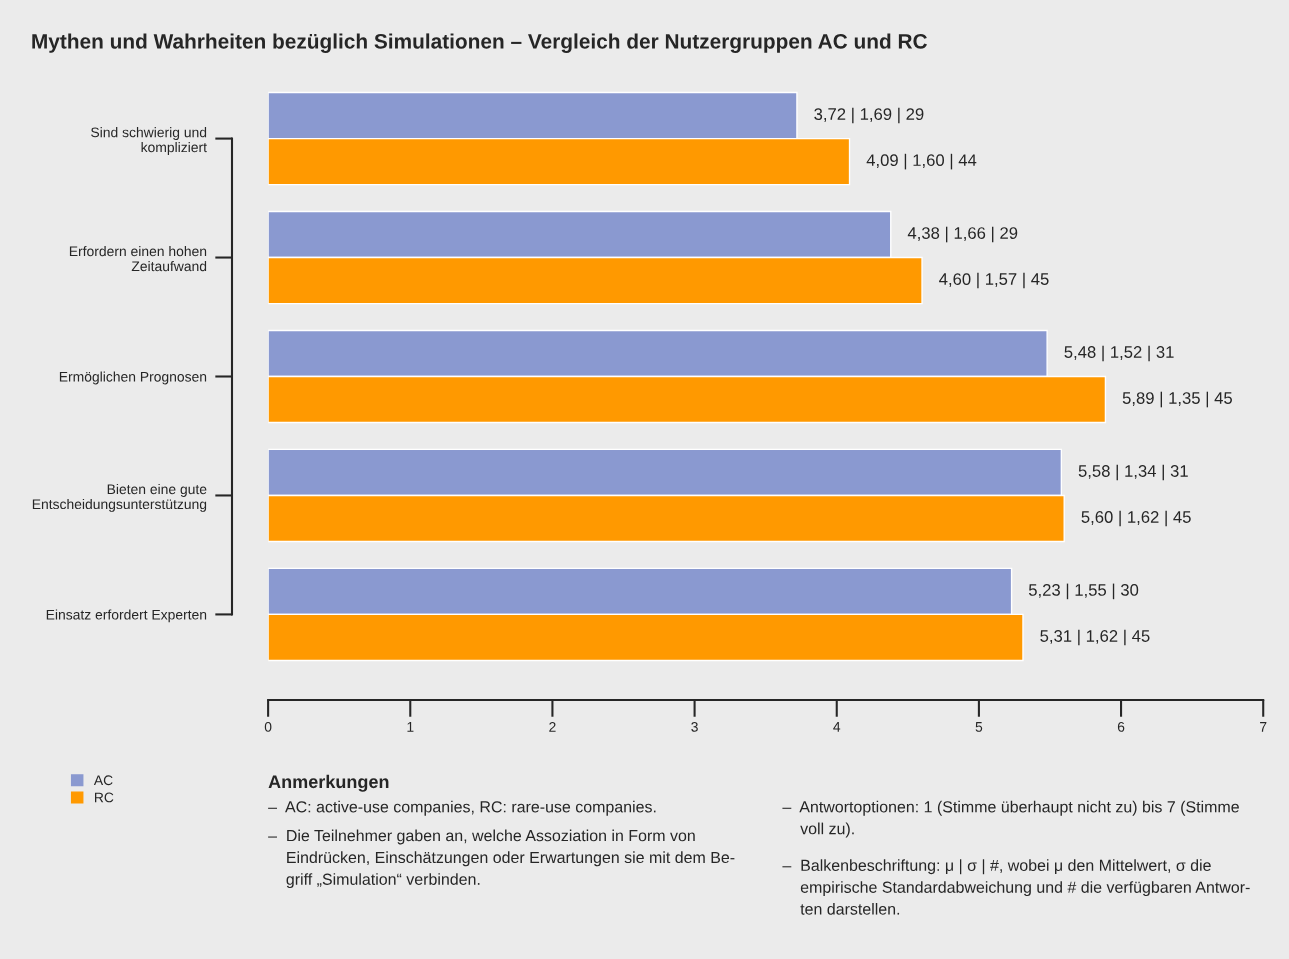  What do you see at coordinates (1133, 472) in the screenshot?
I see `data-label: 5,58 | 1,34 | 31` at bounding box center [1133, 472].